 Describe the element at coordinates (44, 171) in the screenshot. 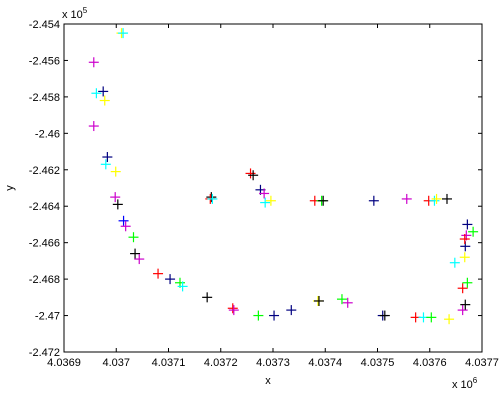

I see `y-tick-label: -2.462` at that location.